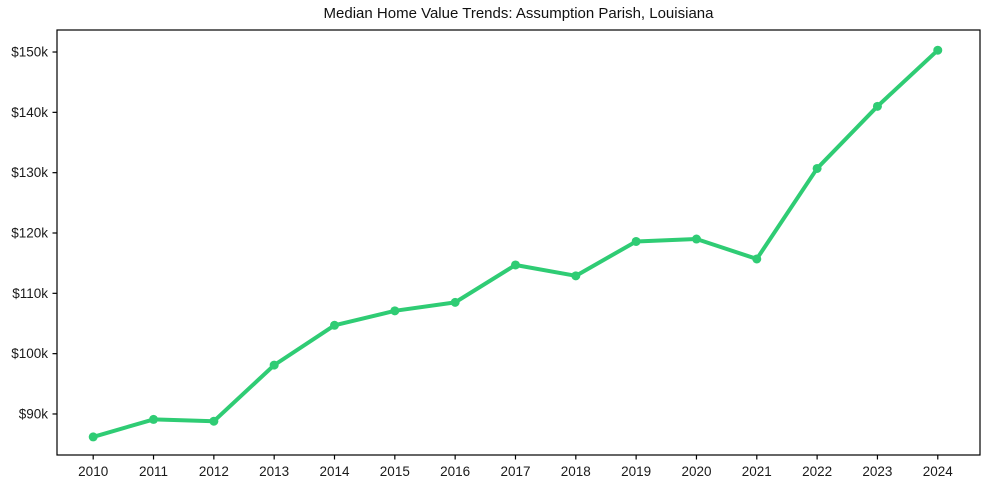 Image resolution: width=989 pixels, height=490 pixels. What do you see at coordinates (576, 471) in the screenshot?
I see `x-tick-label: 2018` at bounding box center [576, 471].